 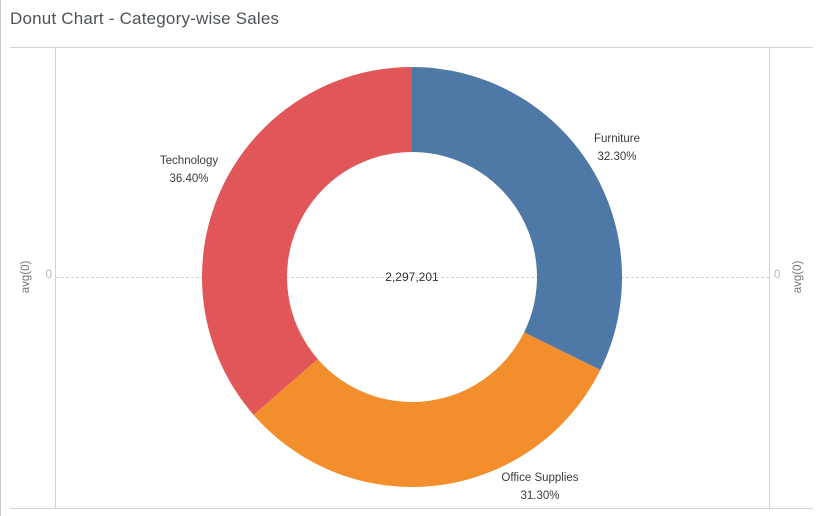 I want to click on segment-label-technology: Technology 36.40%, so click(x=189, y=170).